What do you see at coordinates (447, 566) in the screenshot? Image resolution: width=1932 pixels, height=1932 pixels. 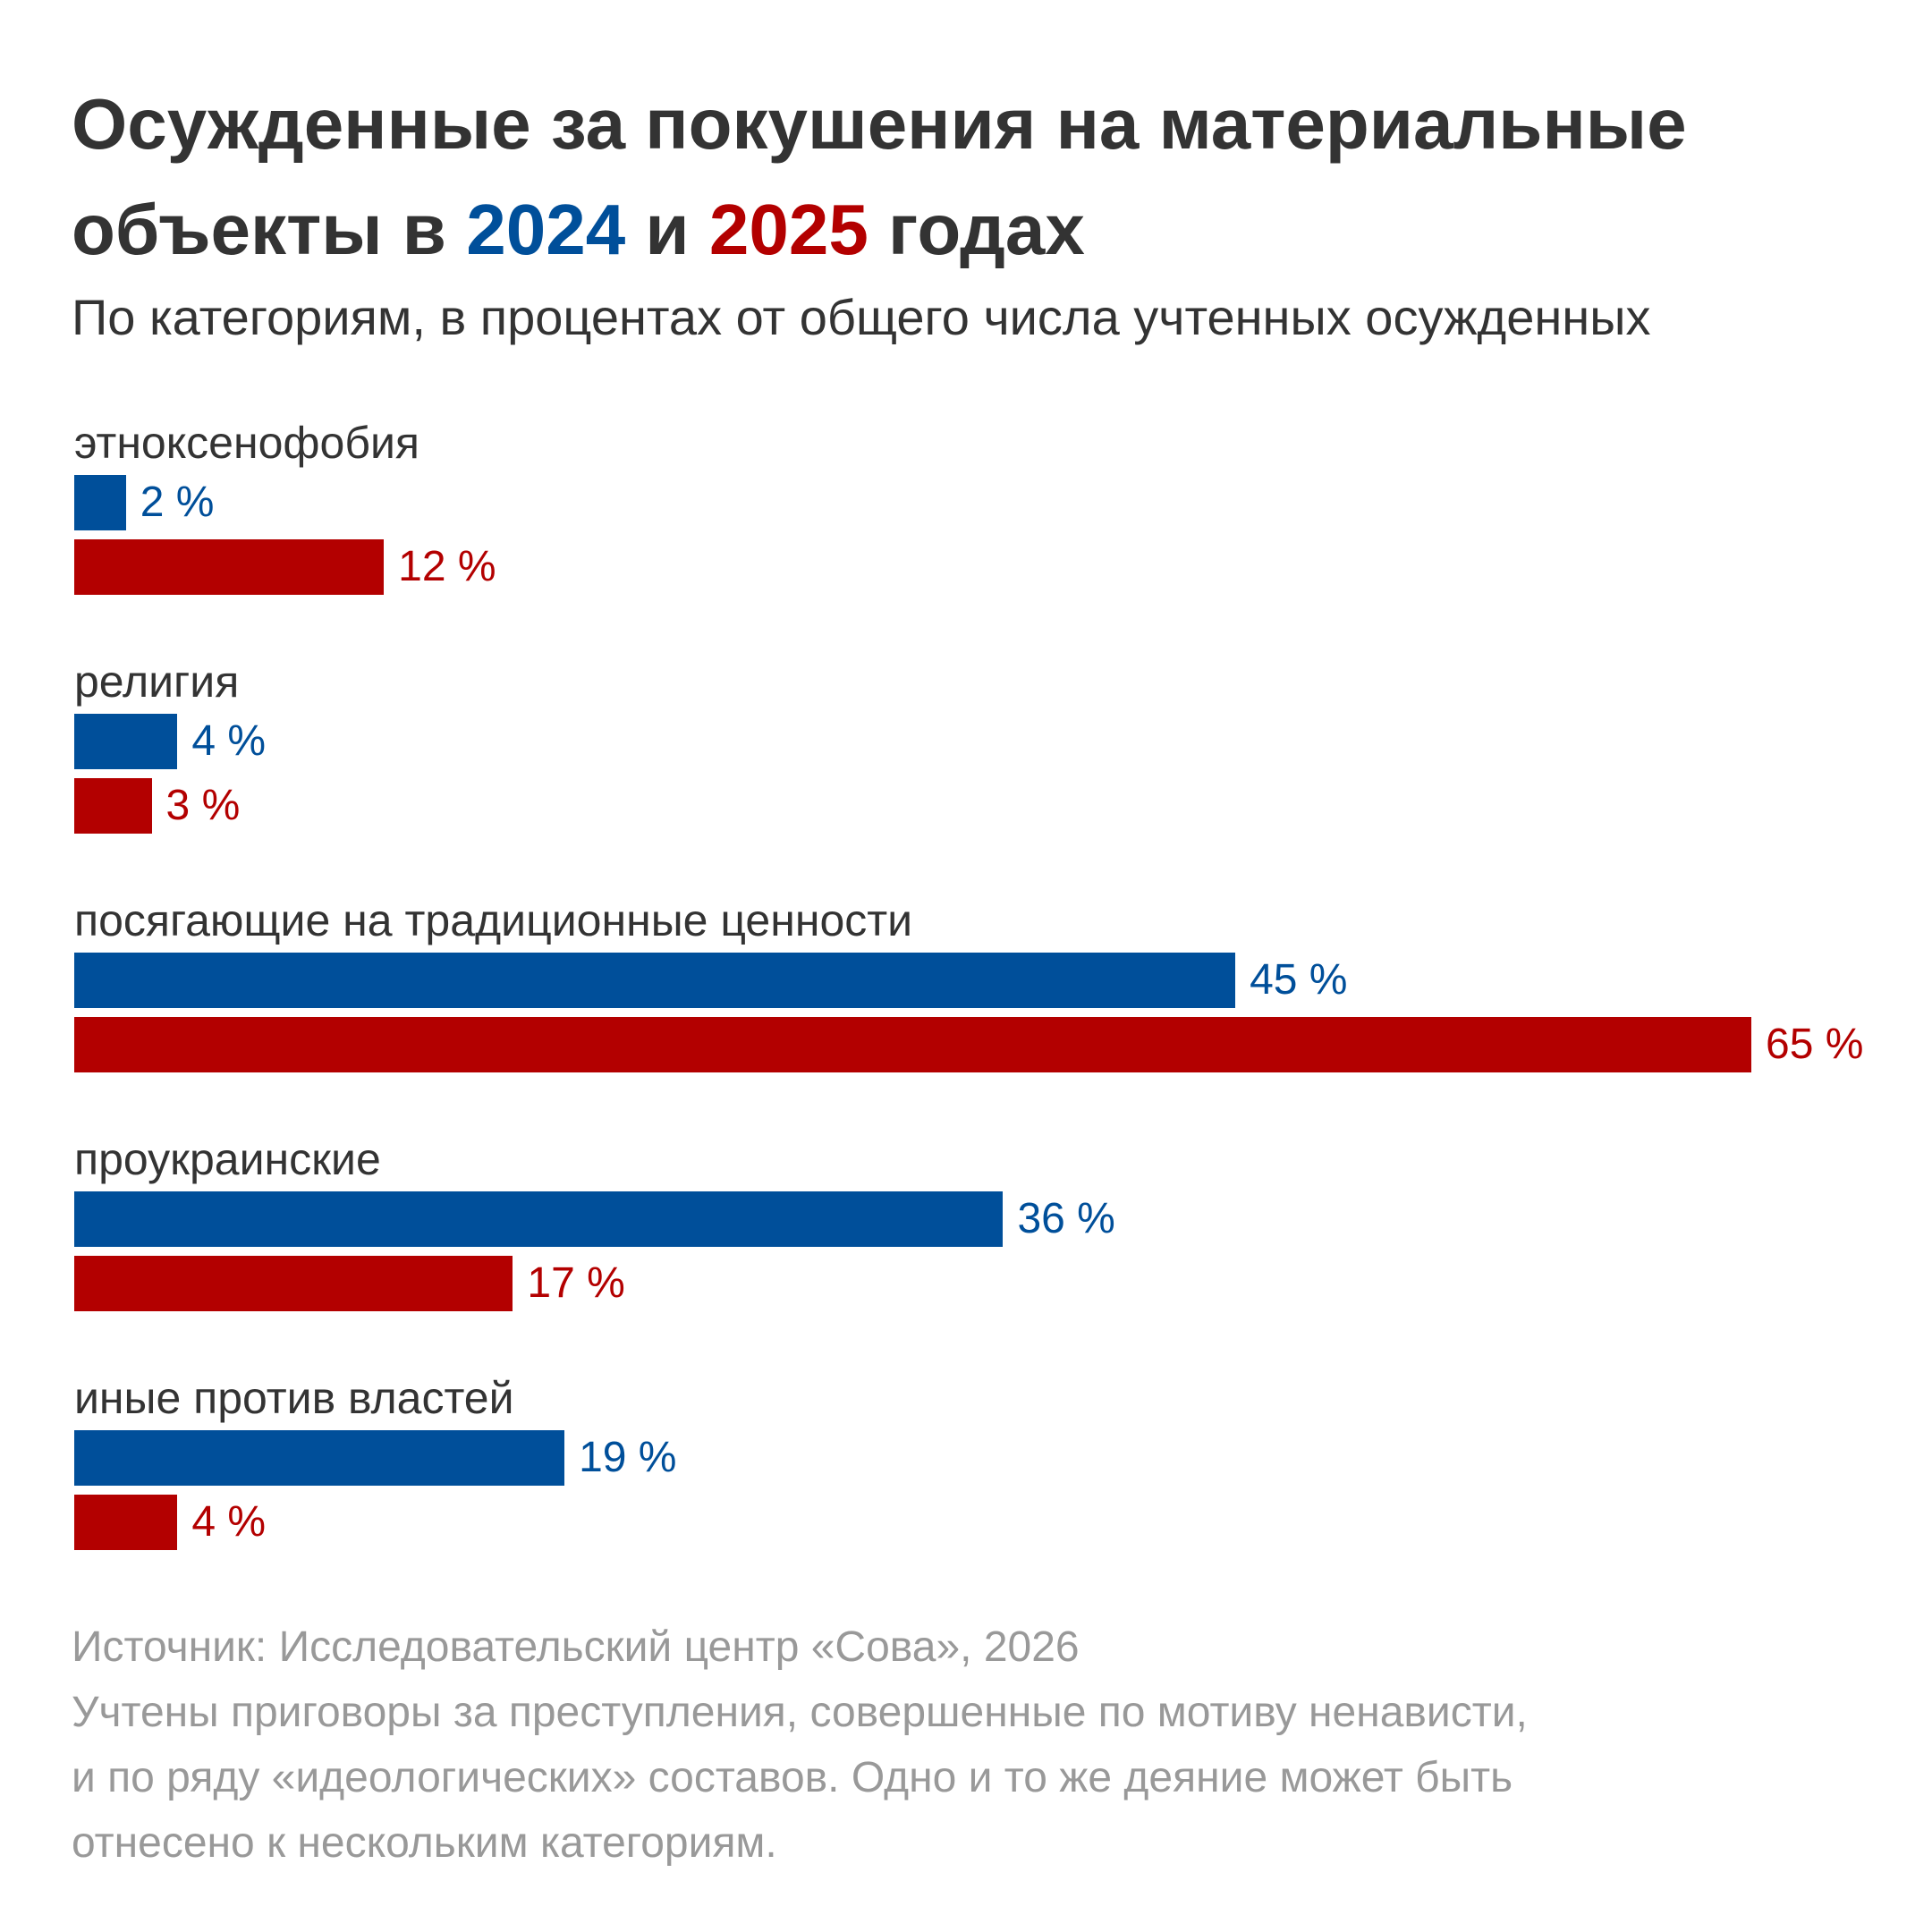 I see `value-label-2025: 12 %` at bounding box center [447, 566].